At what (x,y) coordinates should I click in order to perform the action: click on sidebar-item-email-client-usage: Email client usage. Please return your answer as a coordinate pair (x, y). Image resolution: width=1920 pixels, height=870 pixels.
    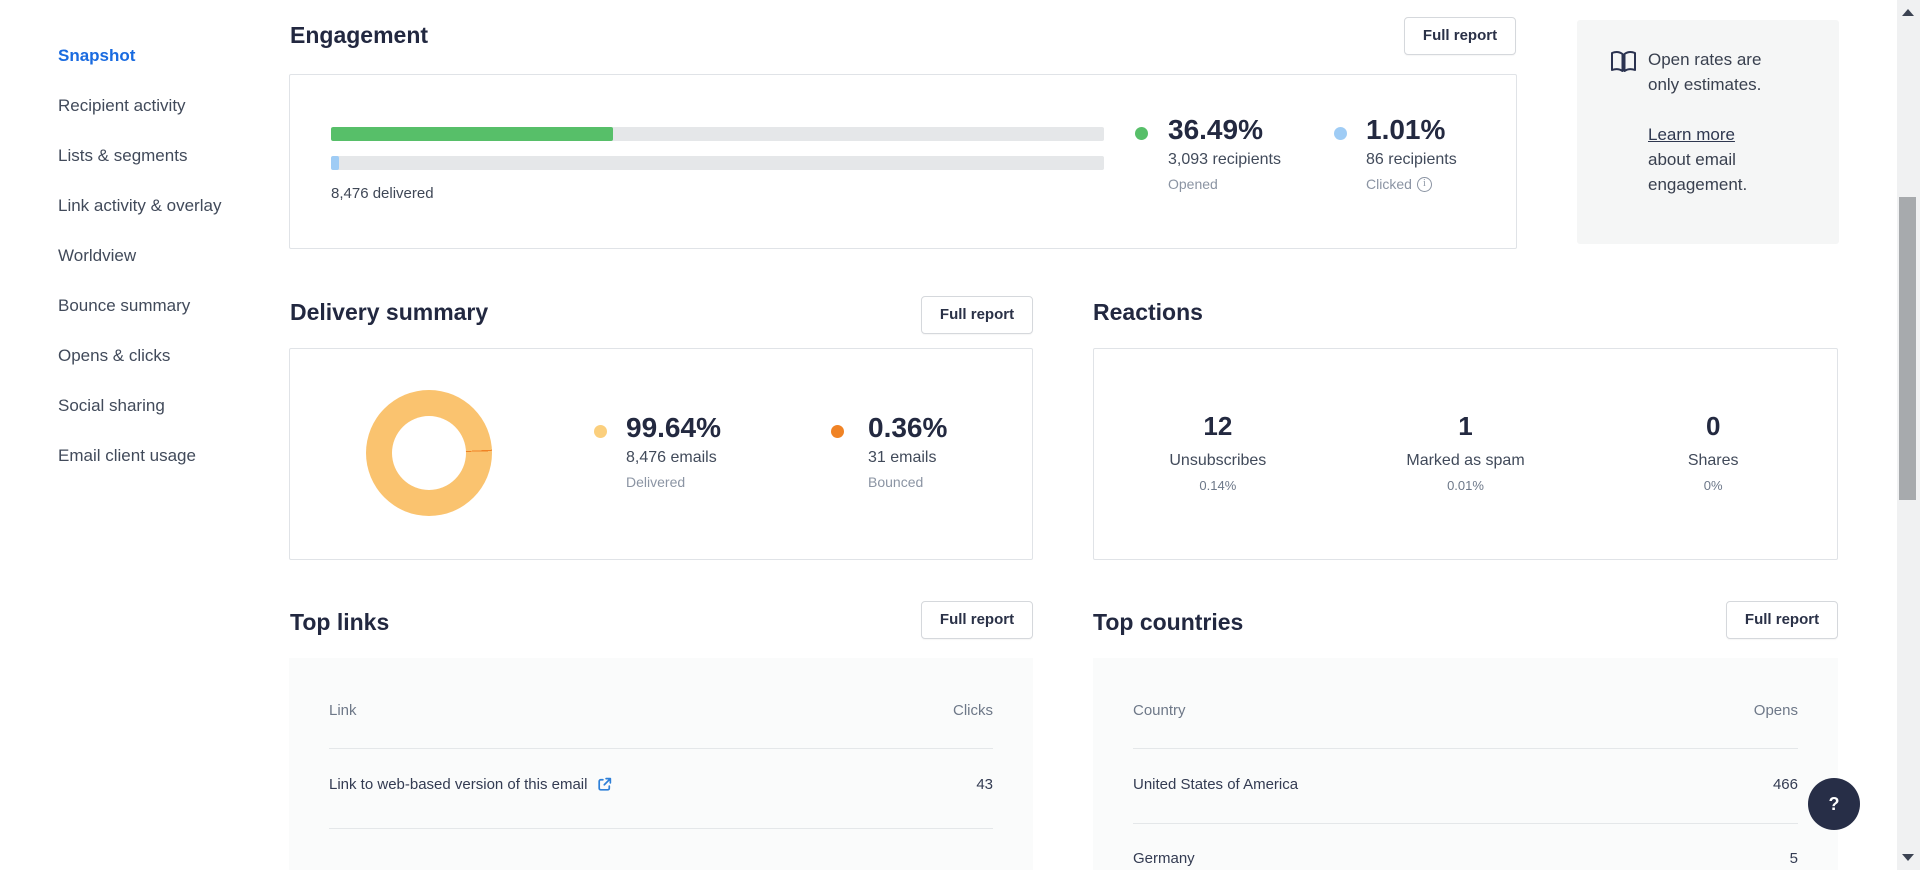
    Looking at the image, I should click on (127, 455).